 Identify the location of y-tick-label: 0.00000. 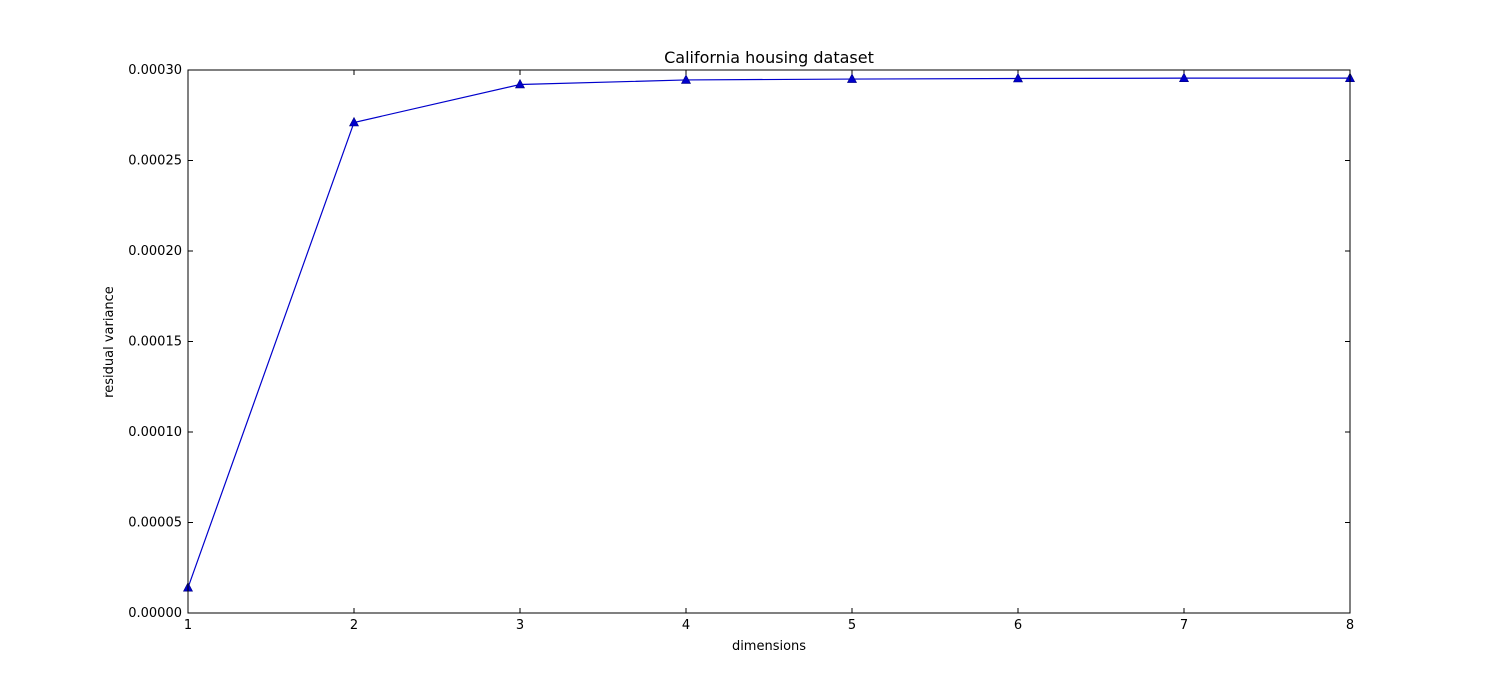
(155, 613).